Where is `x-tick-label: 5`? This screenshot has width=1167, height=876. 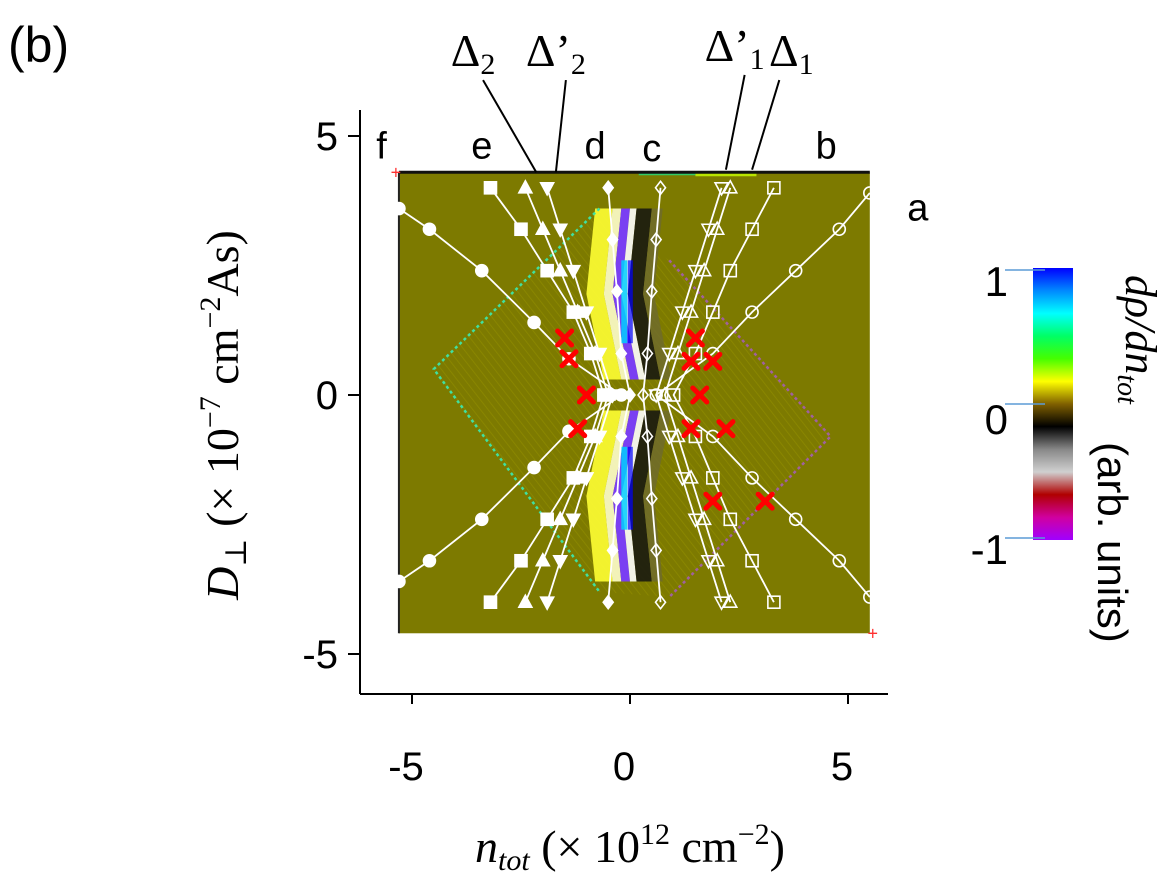
x-tick-label: 5 is located at coordinates (842, 767).